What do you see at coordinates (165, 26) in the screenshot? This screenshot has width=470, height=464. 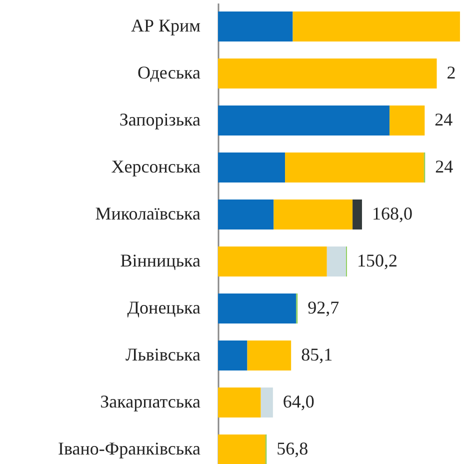 I see `y-tick-label: АР Крим` at bounding box center [165, 26].